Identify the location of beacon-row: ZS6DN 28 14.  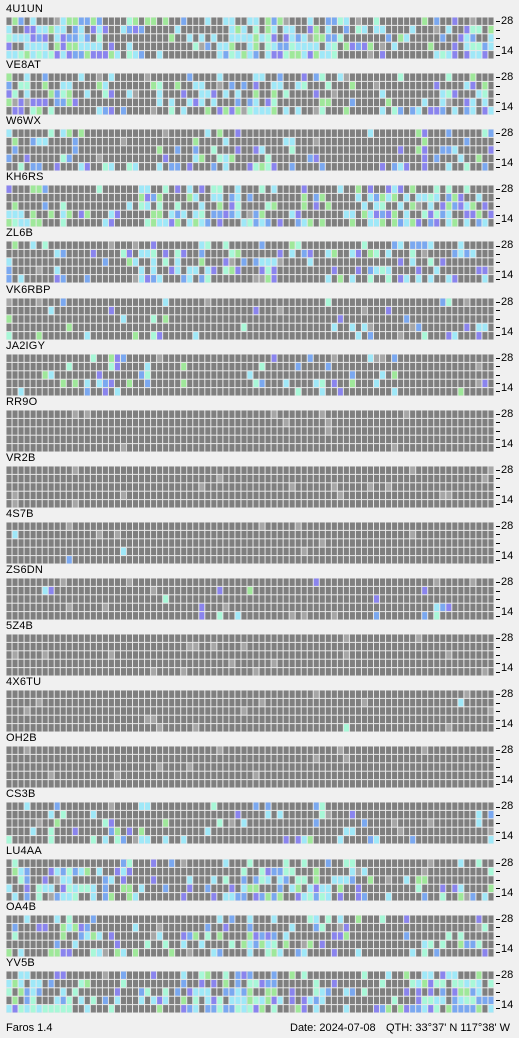
(259, 592).